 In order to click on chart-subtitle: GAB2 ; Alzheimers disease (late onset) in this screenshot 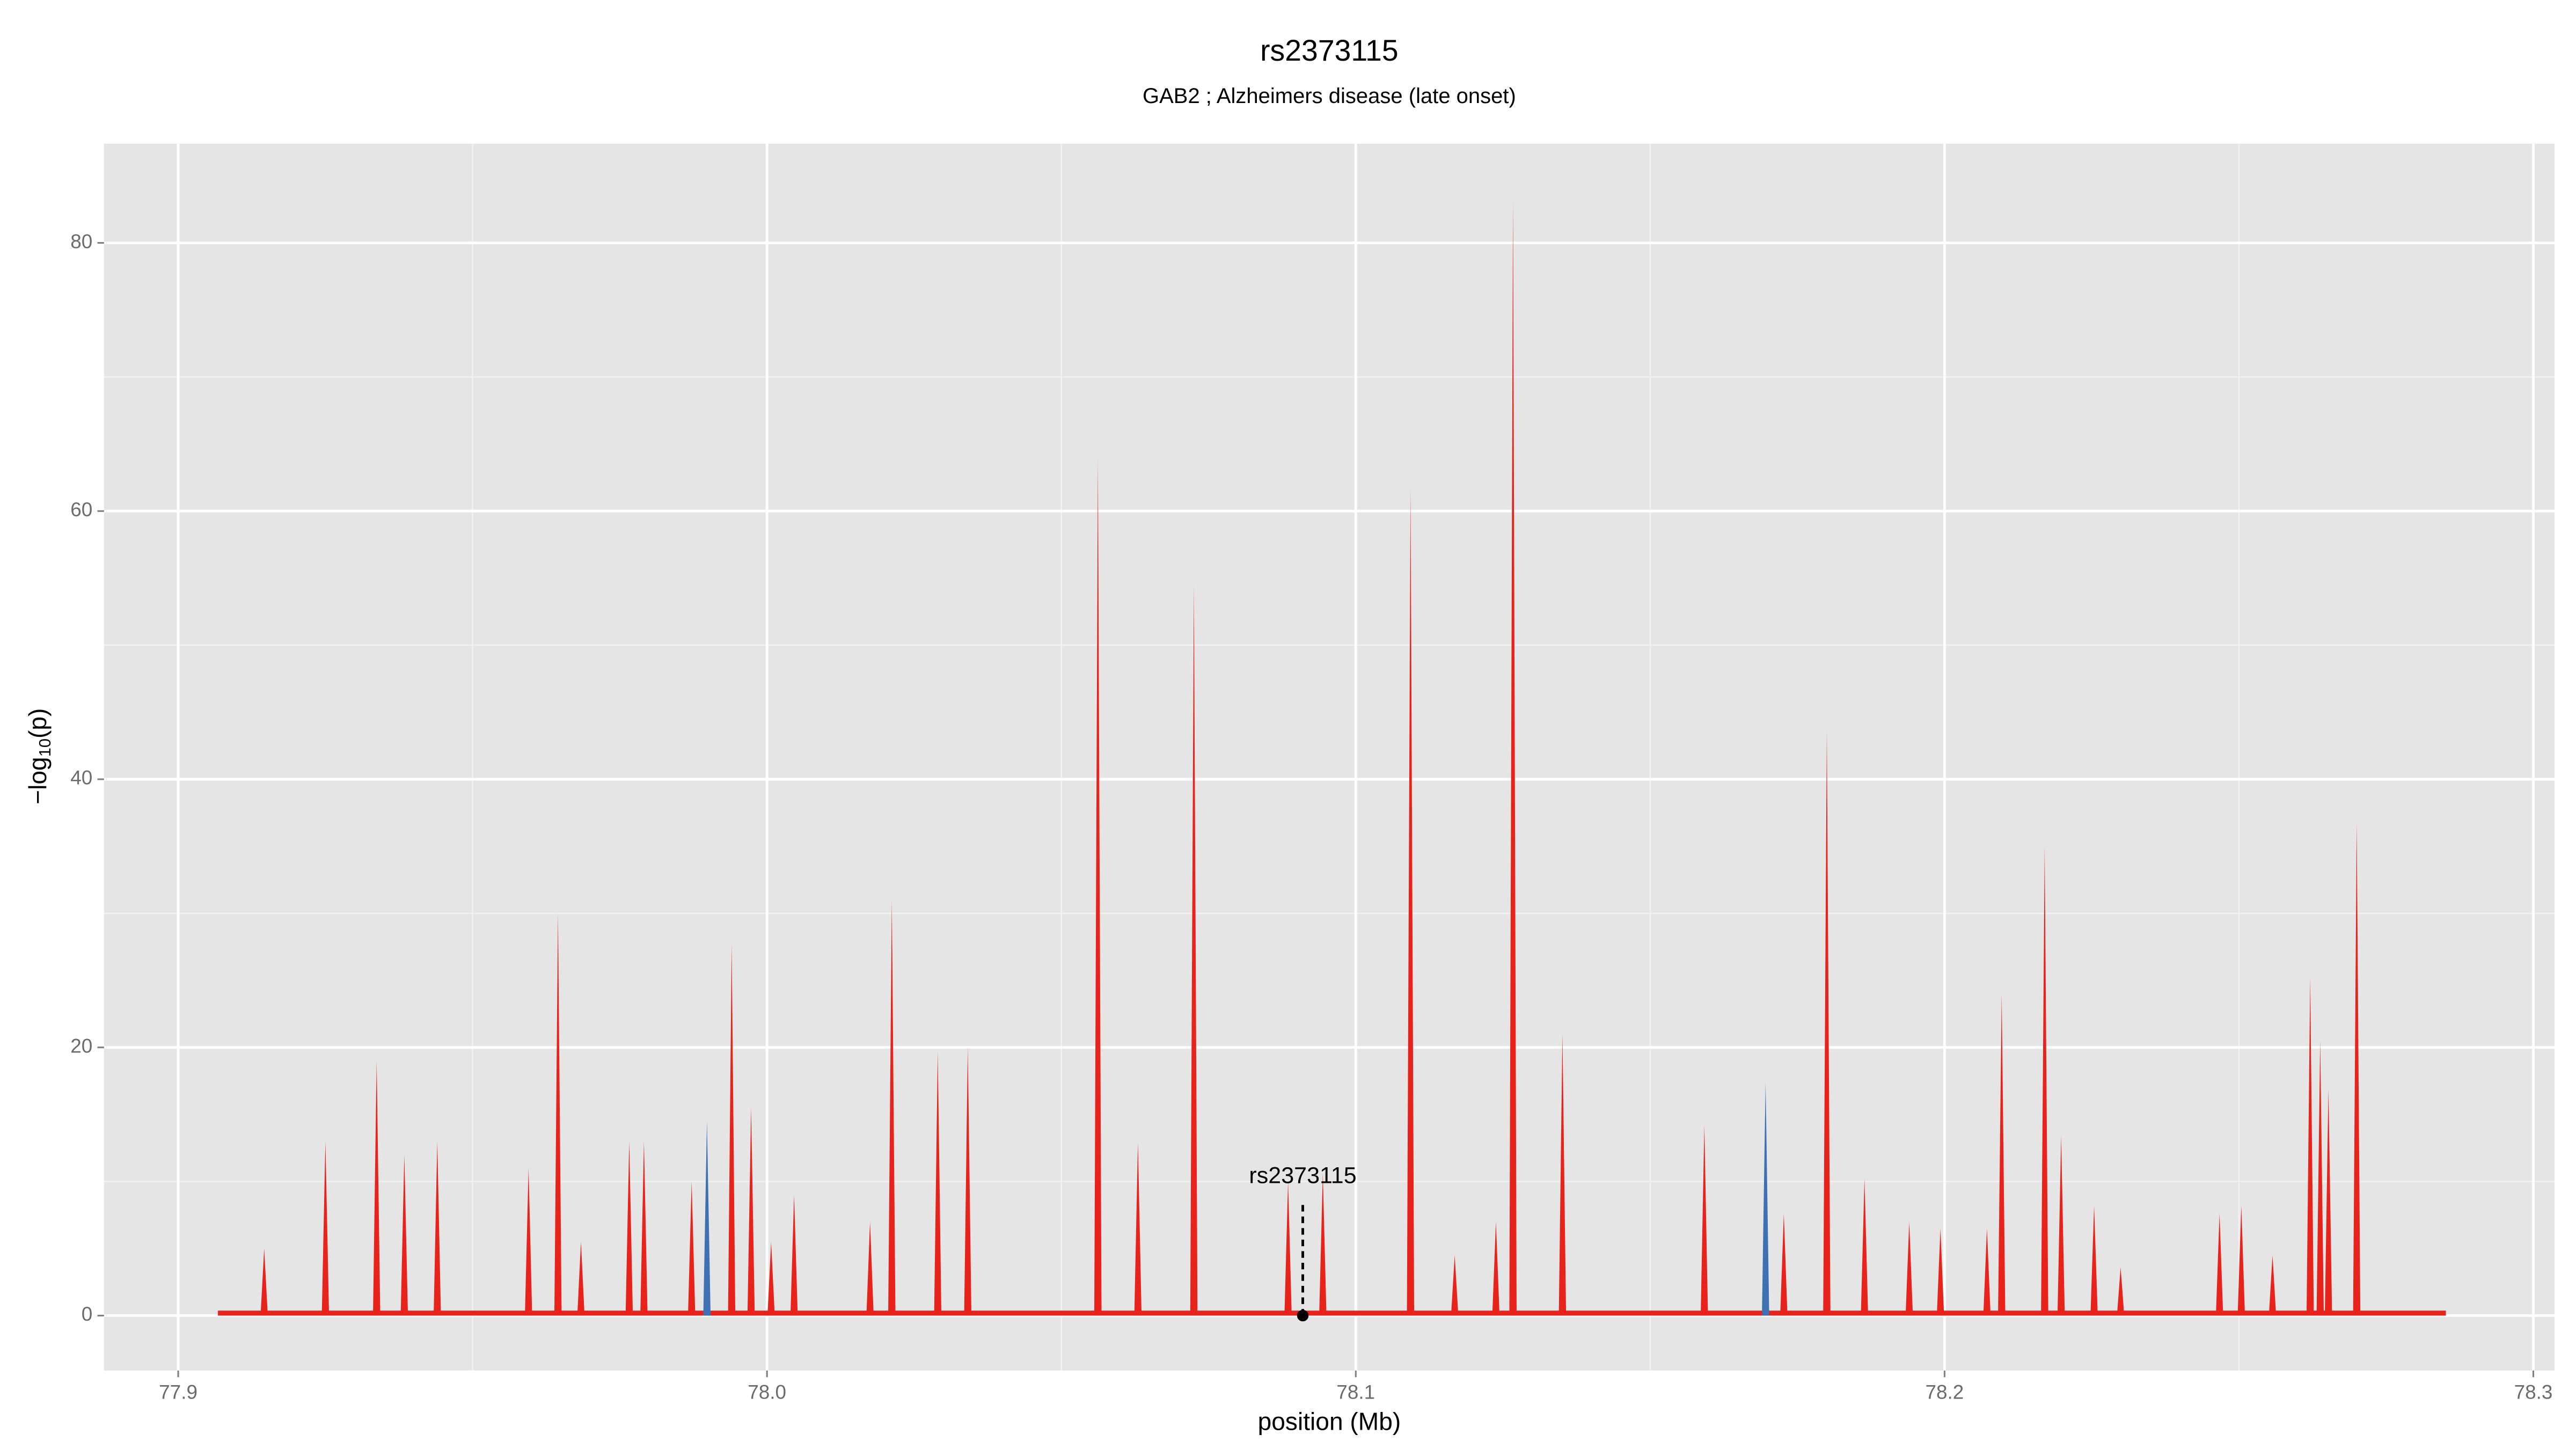, I will do `click(1329, 96)`.